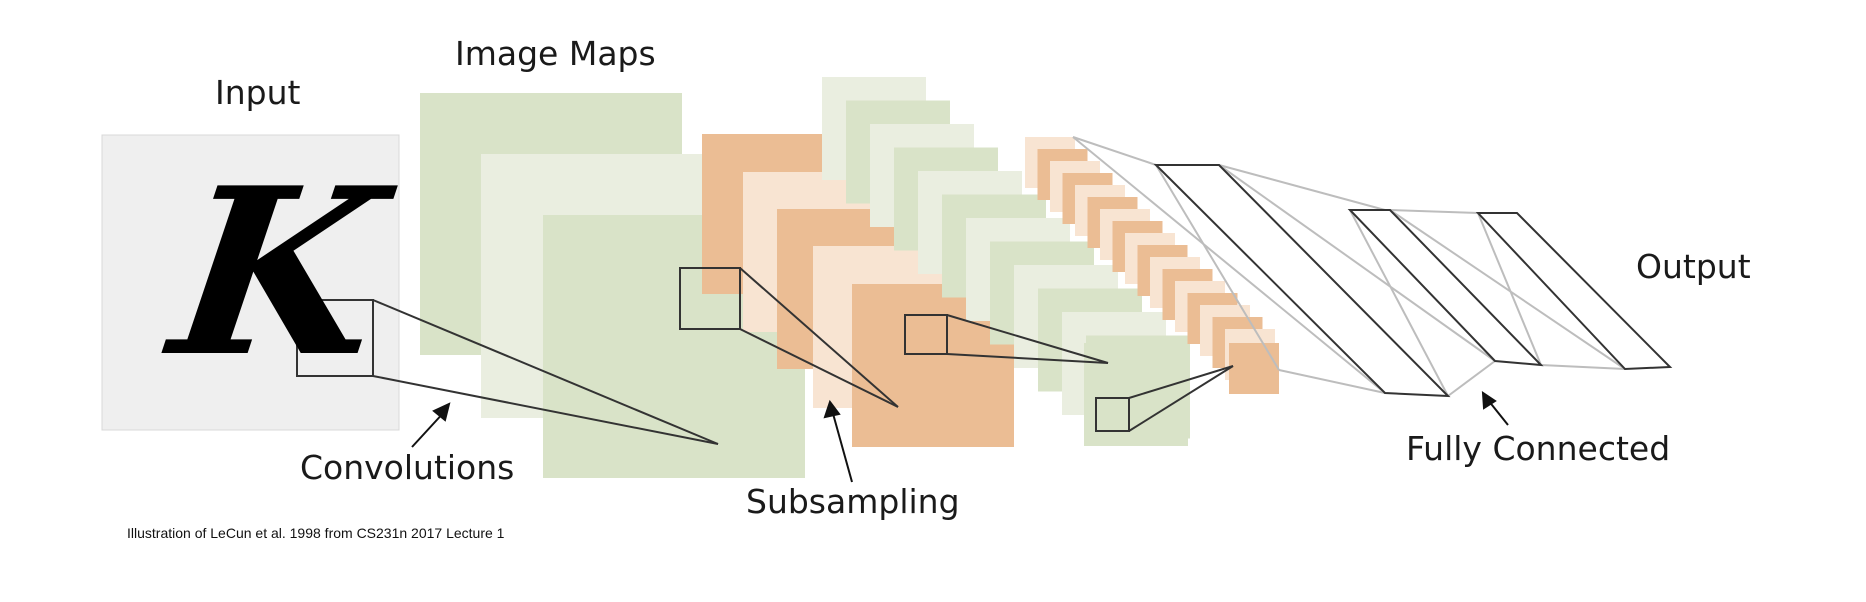 This screenshot has width=1866, height=602. What do you see at coordinates (926, 334) in the screenshot?
I see `sub1-receptive-field` at bounding box center [926, 334].